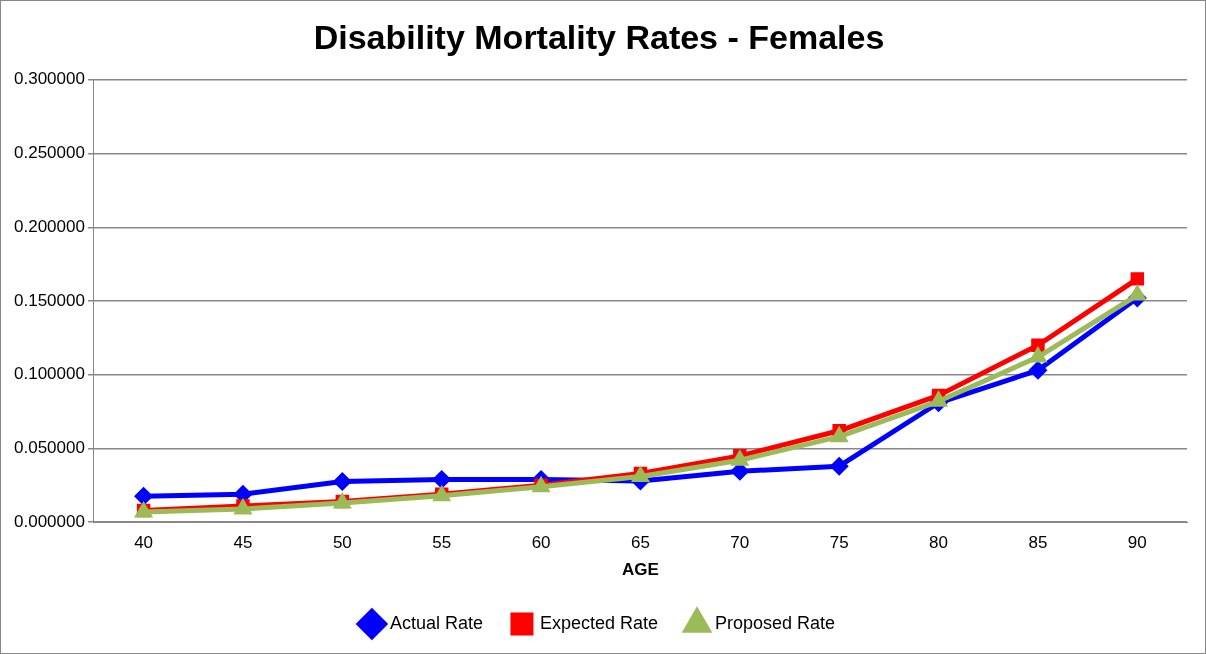 This screenshot has width=1206, height=654. I want to click on y-tick-label: 0.000000, so click(49, 521).